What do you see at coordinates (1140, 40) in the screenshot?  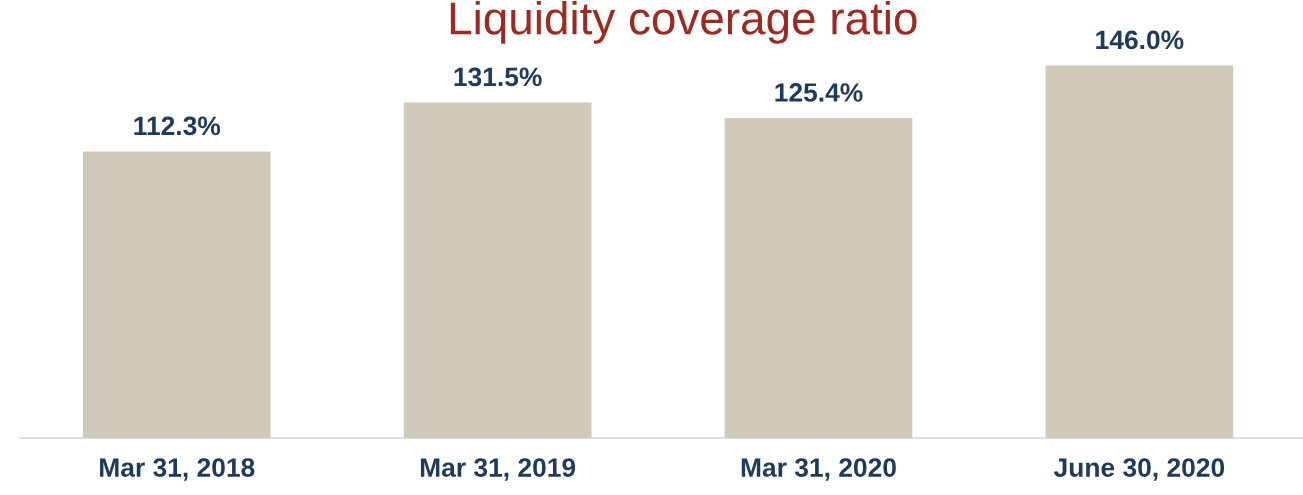 I see `data-label: 146.0%` at bounding box center [1140, 40].